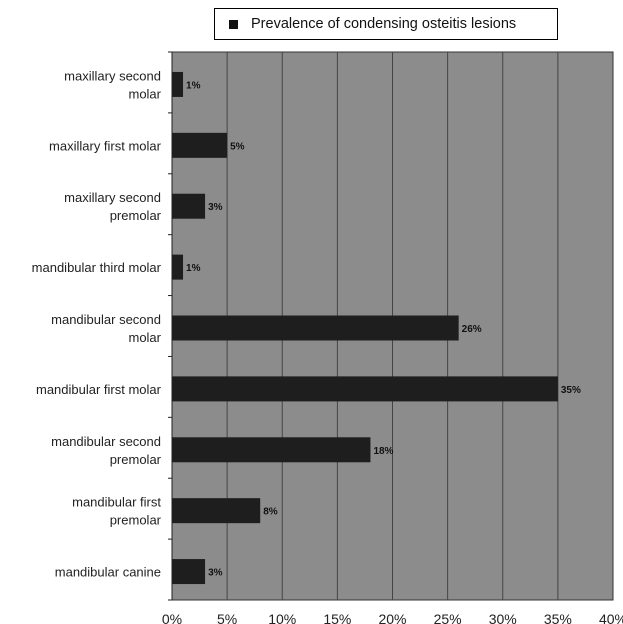 The image size is (623, 624). What do you see at coordinates (611, 617) in the screenshot?
I see `x-tick-label: 40%` at bounding box center [611, 617].